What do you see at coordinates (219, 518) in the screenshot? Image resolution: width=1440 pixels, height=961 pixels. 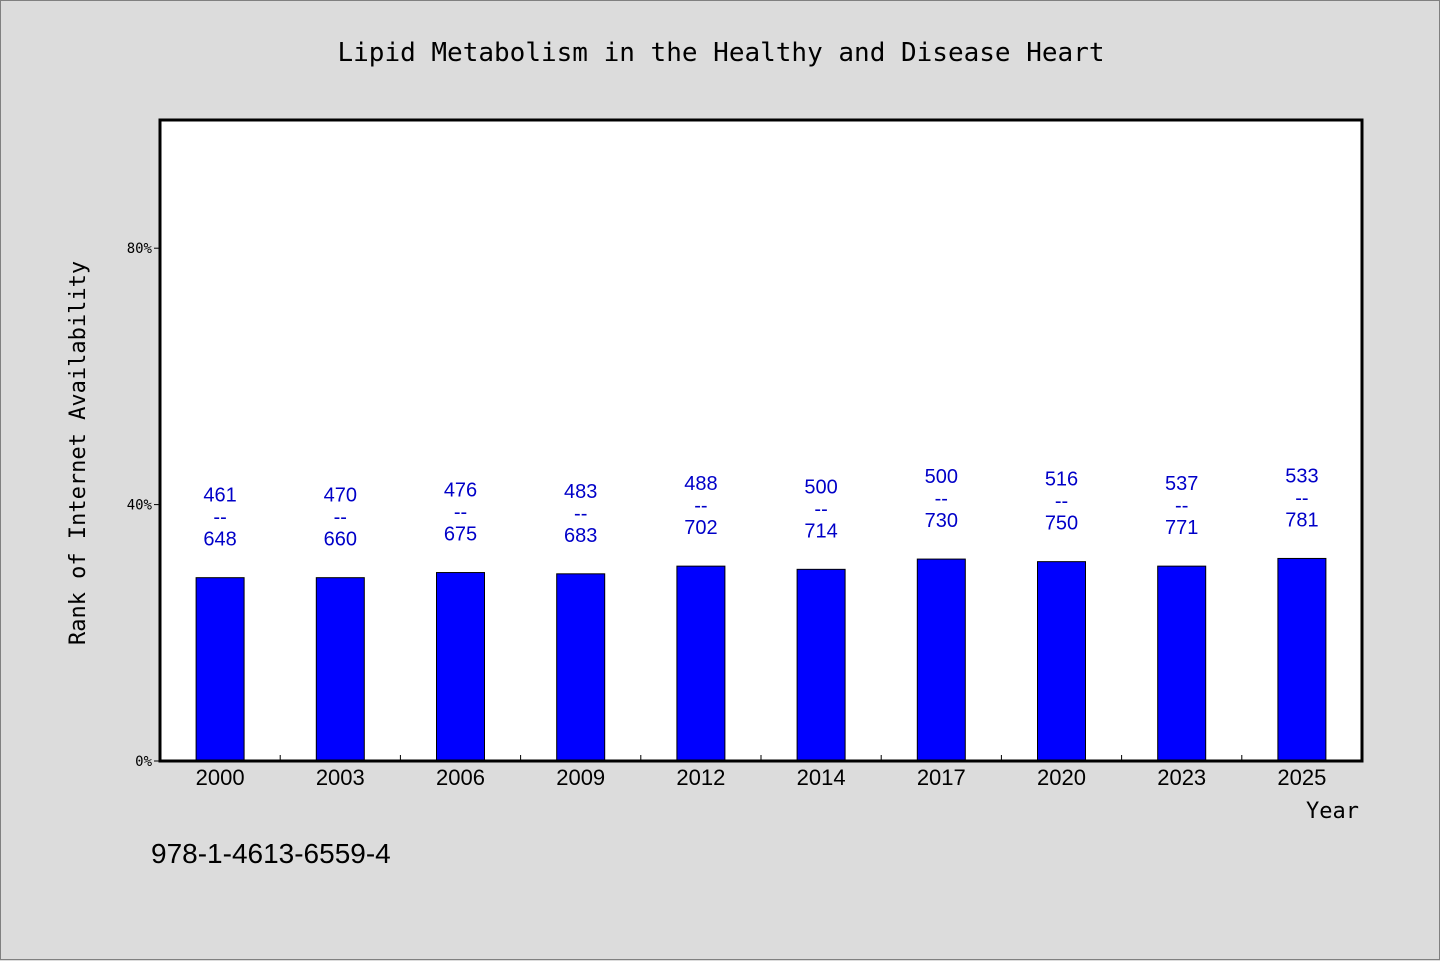 I see `data-label-sep-2000: --` at bounding box center [219, 518].